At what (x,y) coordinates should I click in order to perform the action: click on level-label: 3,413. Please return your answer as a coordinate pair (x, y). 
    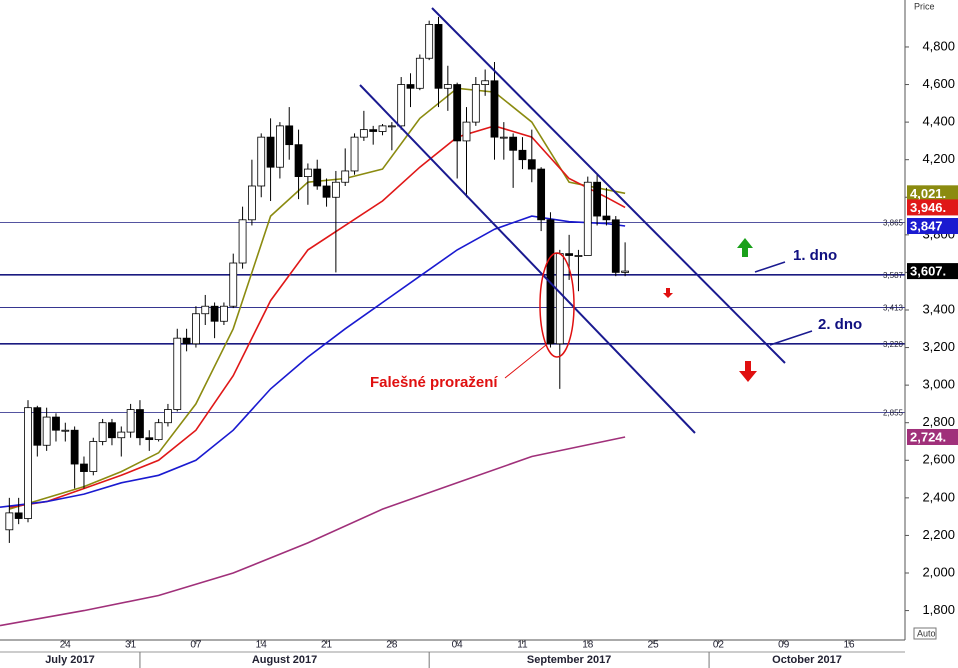
    Looking at the image, I should click on (893, 308).